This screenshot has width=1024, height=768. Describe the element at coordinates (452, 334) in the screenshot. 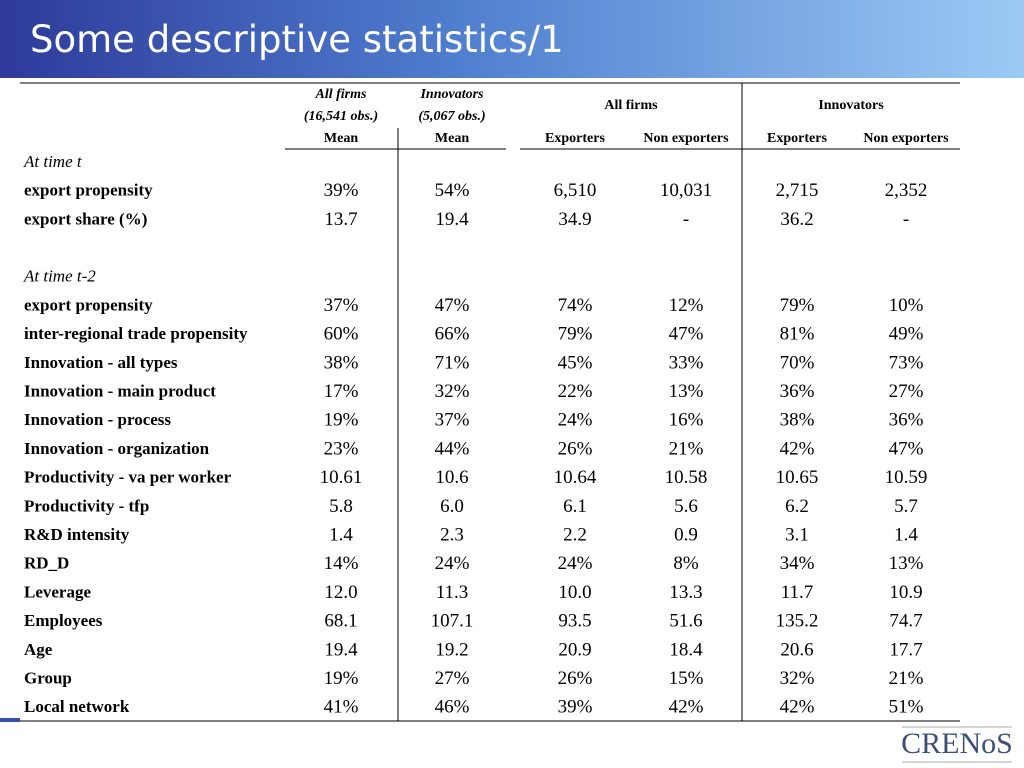

I see `cell: 66%` at that location.